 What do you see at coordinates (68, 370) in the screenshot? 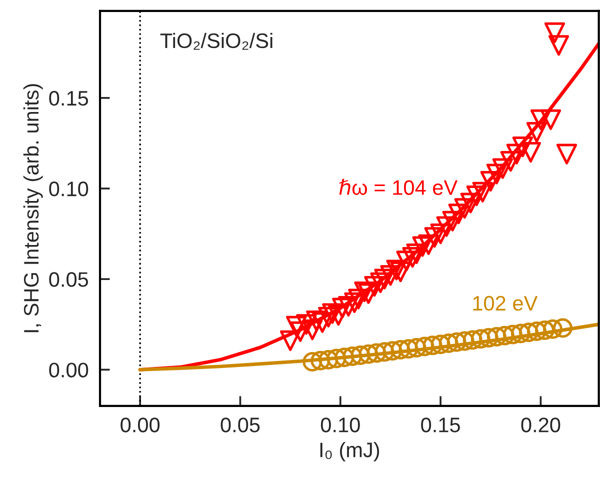
I see `y-tick-label: 0.00` at bounding box center [68, 370].